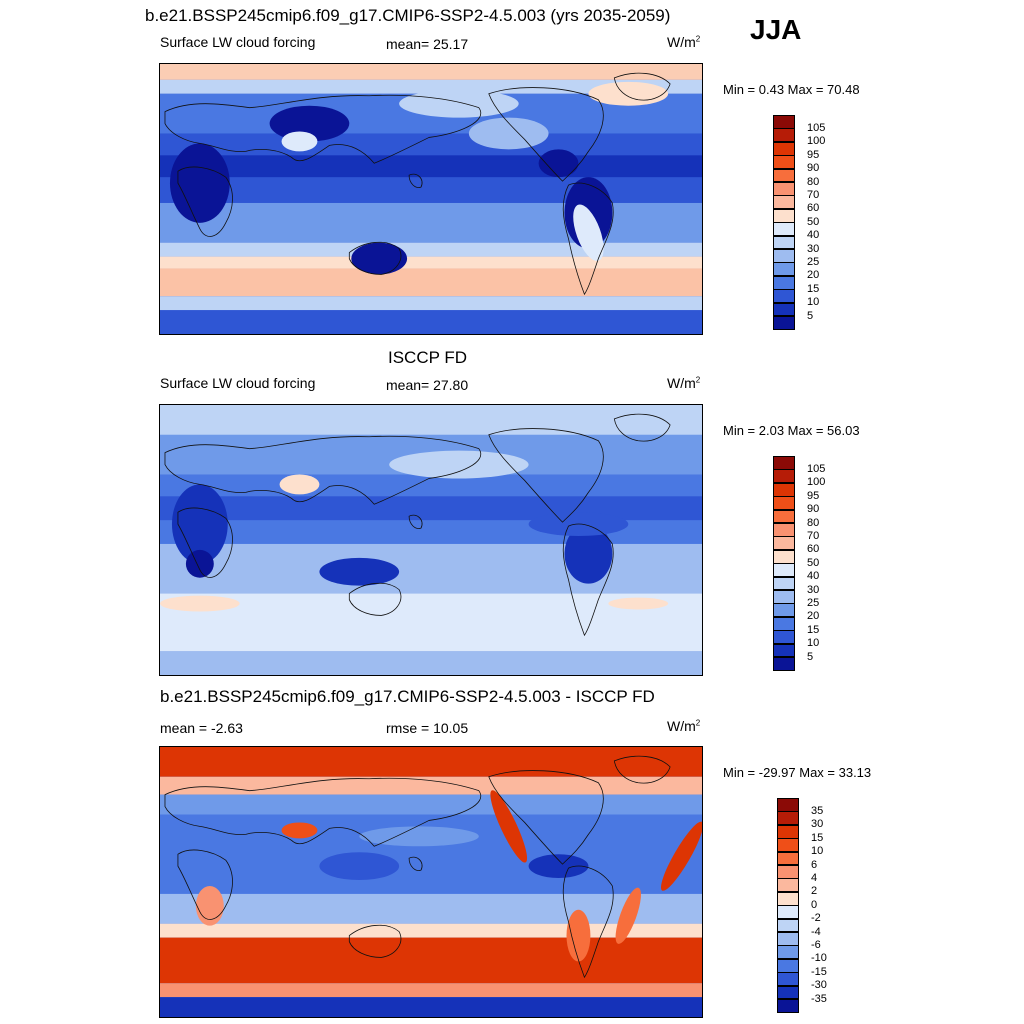  I want to click on colorbar-label: 50, so click(813, 562).